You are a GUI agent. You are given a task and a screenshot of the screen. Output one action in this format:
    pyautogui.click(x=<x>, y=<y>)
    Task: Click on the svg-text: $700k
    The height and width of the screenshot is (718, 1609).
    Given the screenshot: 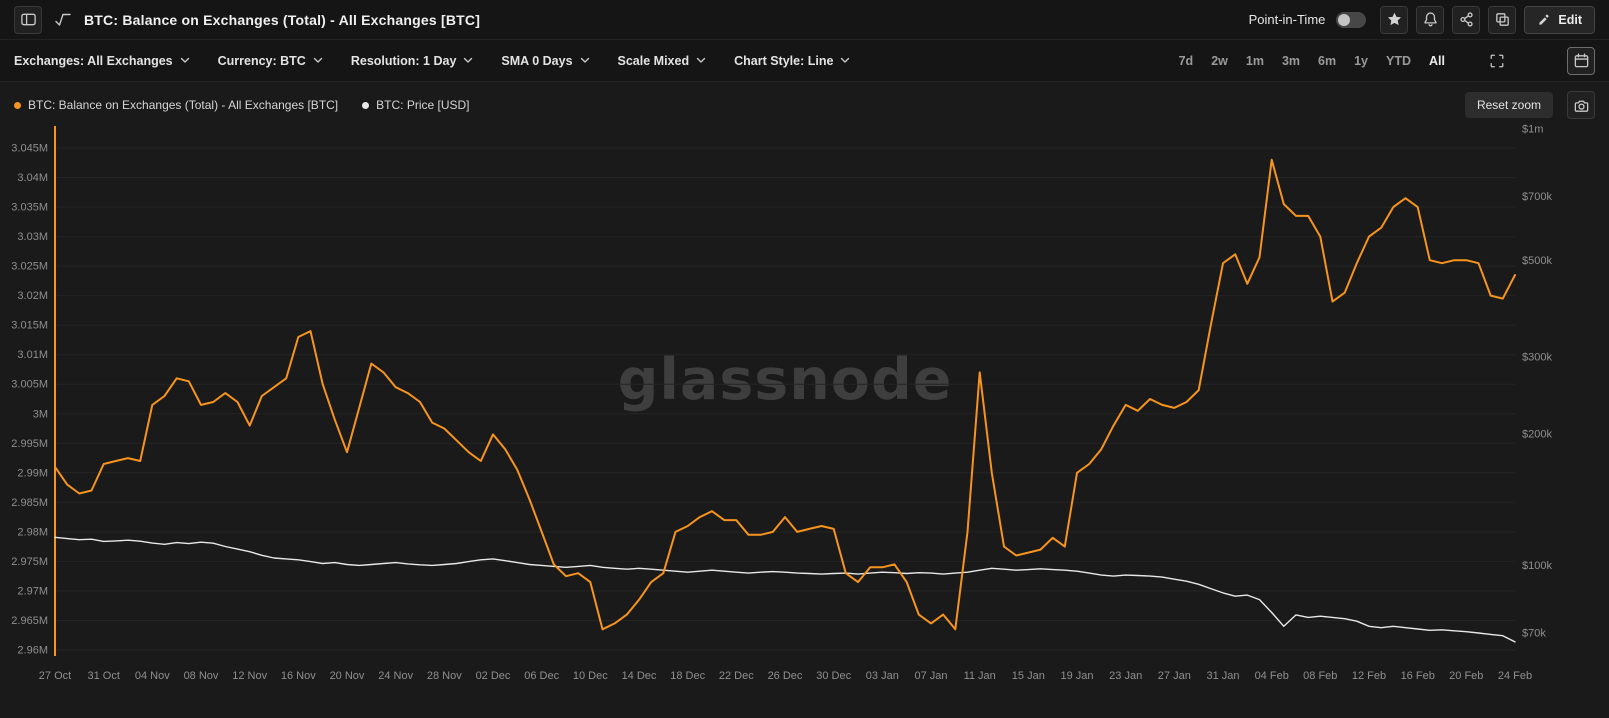 What is the action you would take?
    pyautogui.click(x=1537, y=197)
    